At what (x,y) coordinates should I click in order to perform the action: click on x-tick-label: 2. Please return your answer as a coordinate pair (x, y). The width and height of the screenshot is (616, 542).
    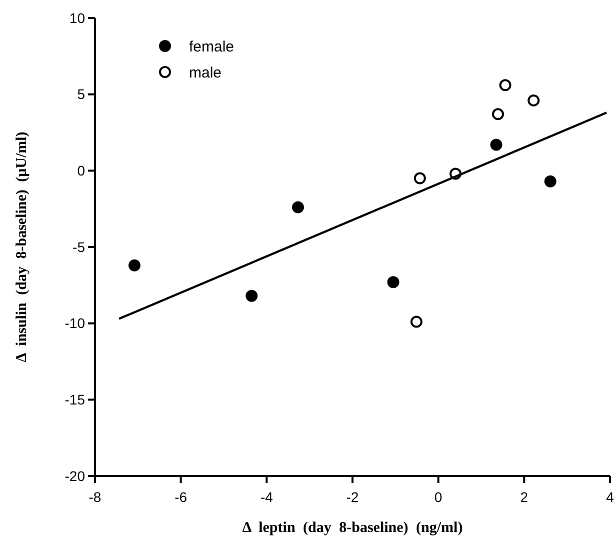
    Looking at the image, I should click on (524, 497).